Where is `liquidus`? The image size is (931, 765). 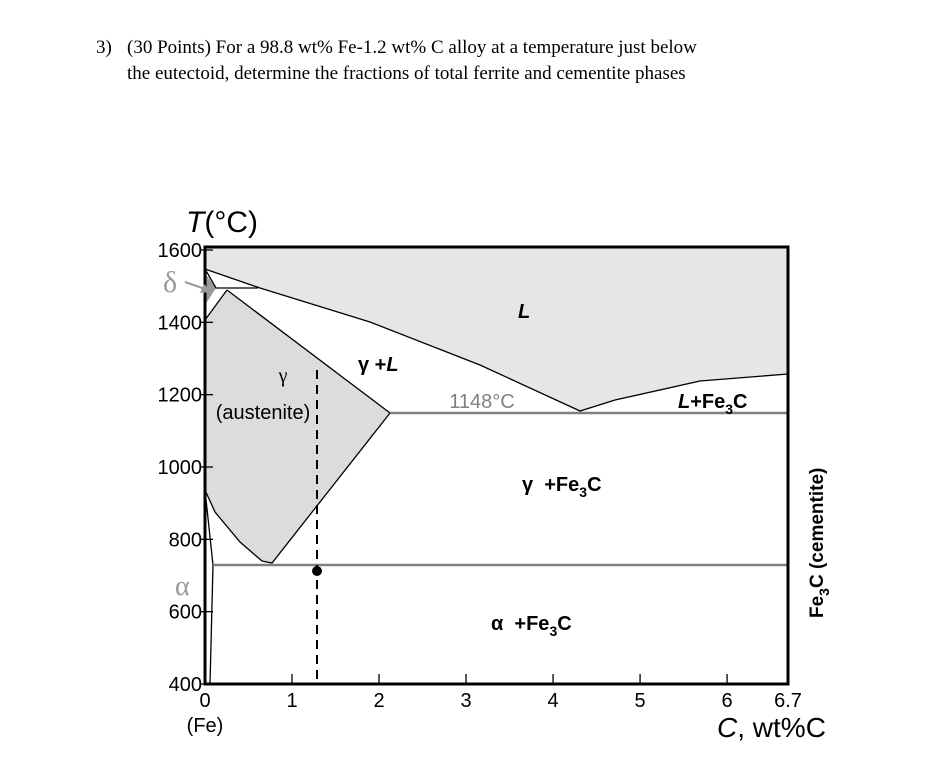
liquidus is located at coordinates (496, 340).